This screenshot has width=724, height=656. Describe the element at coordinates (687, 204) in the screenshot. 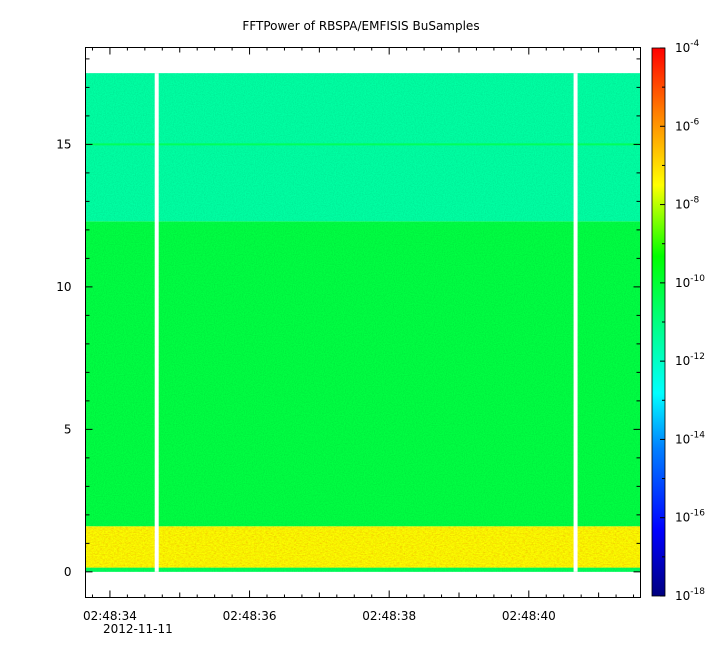

I see `colorbar-tick-label: 10⁻⁸` at that location.